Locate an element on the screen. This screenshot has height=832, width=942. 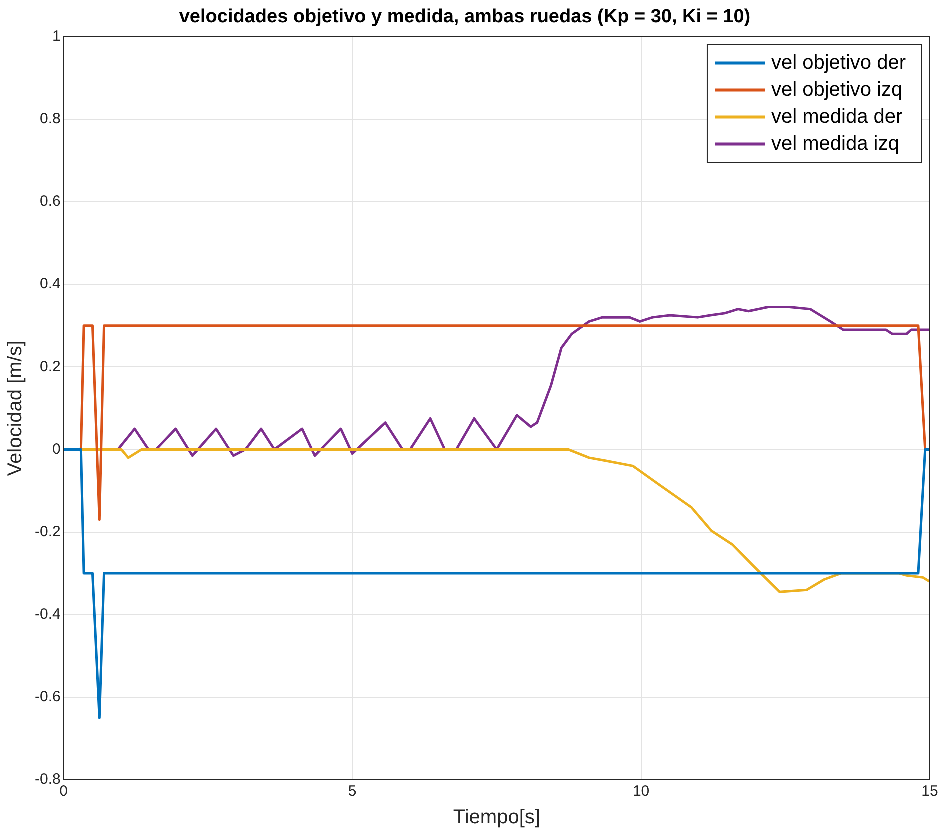
y-tick-label: 0.2 is located at coordinates (50, 367).